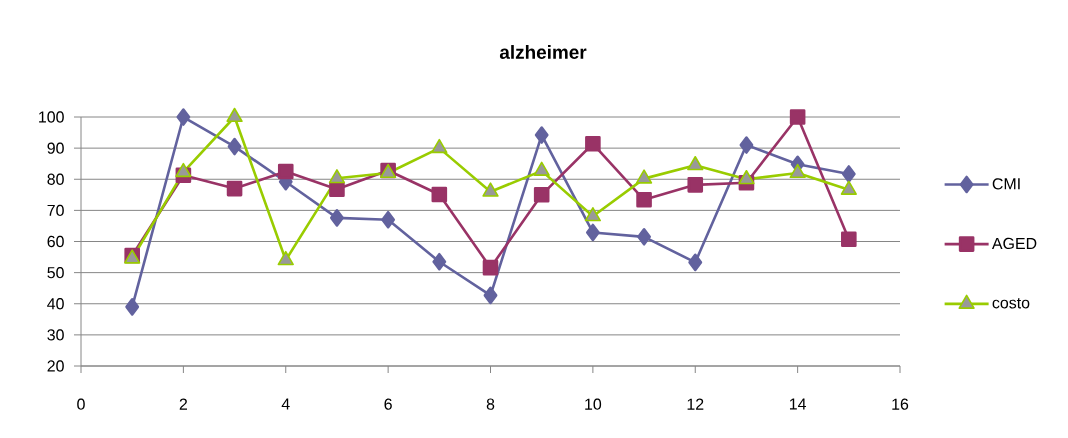 The width and height of the screenshot is (1068, 438). I want to click on chart-title: alzheimer, so click(543, 52).